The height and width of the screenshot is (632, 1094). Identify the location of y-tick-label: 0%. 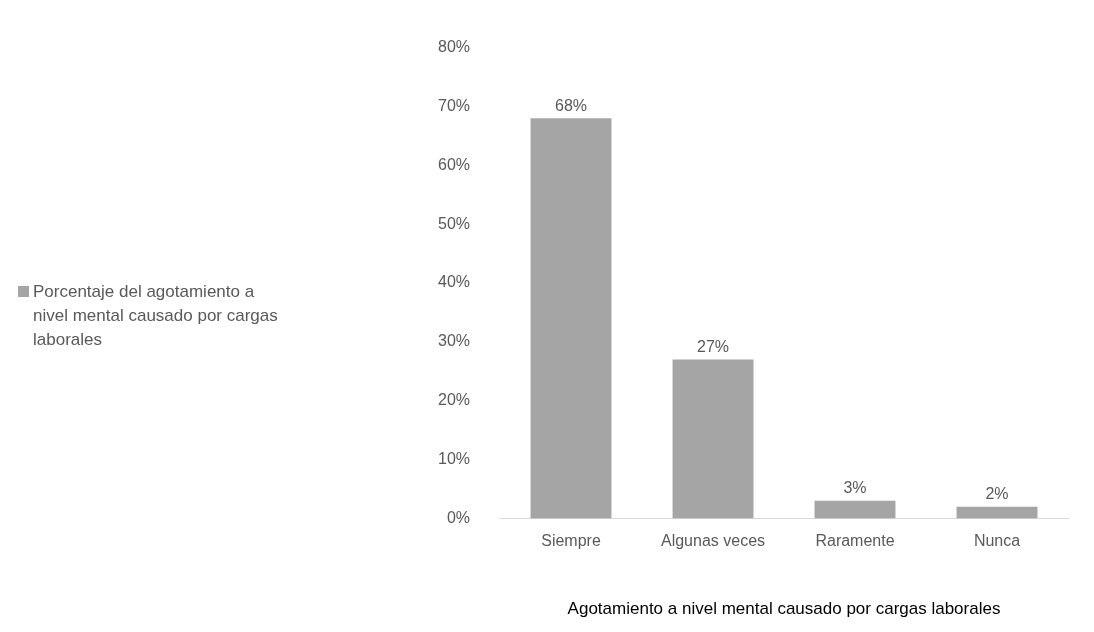
(458, 517).